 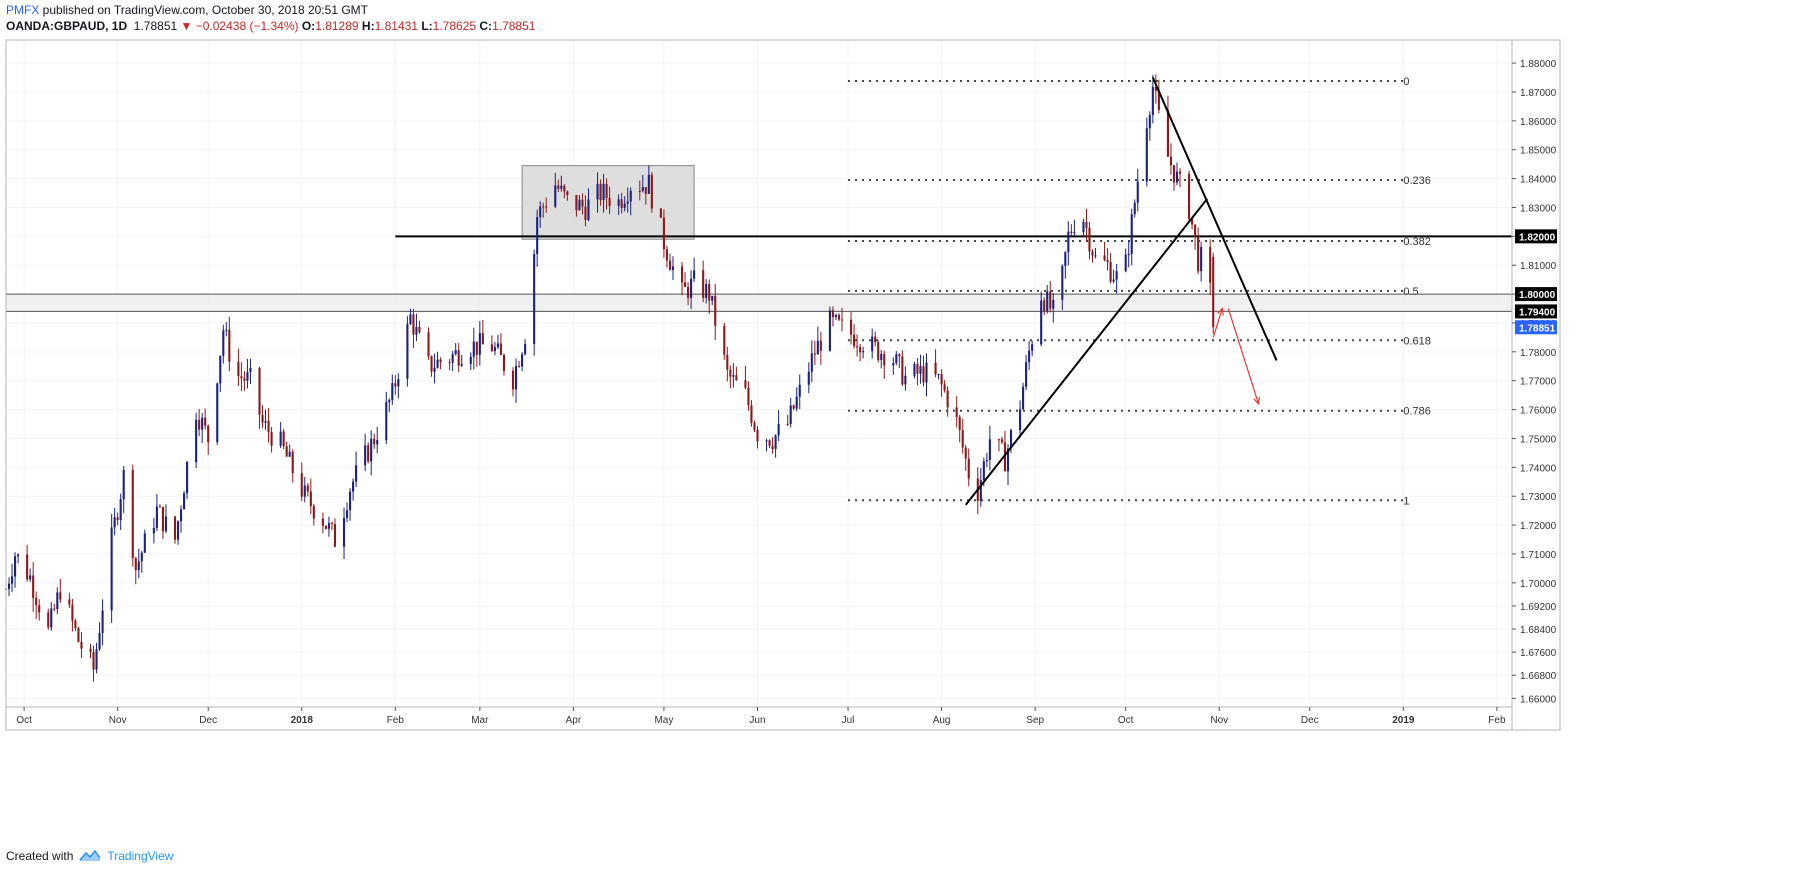 I want to click on horizontal-levels, so click(x=759, y=273).